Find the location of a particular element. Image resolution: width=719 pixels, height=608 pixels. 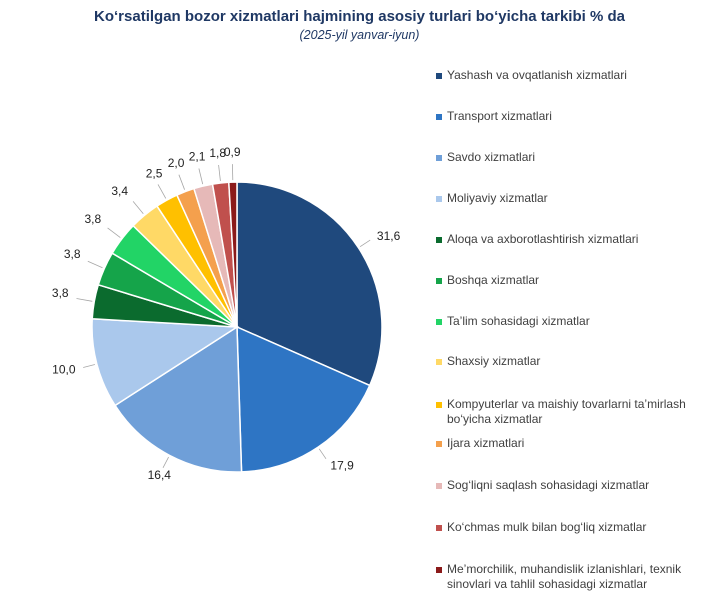

data-label-5: 3,8 is located at coordinates (60, 293).